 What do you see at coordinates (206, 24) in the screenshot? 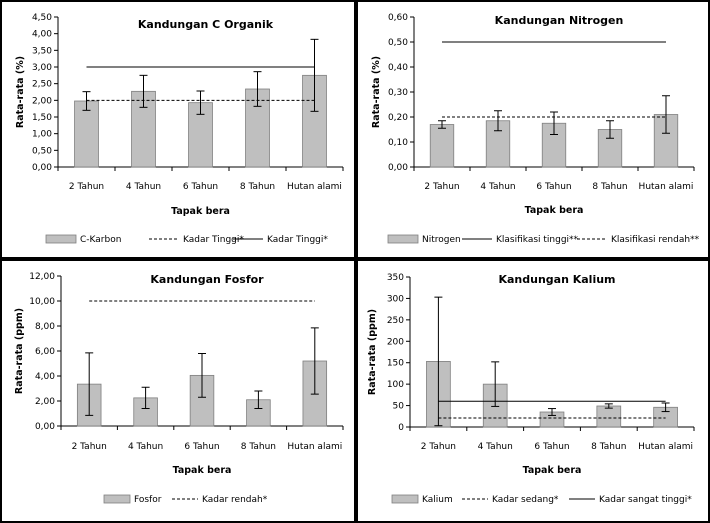
I see `chart-title: Kandungan C Organik` at bounding box center [206, 24].